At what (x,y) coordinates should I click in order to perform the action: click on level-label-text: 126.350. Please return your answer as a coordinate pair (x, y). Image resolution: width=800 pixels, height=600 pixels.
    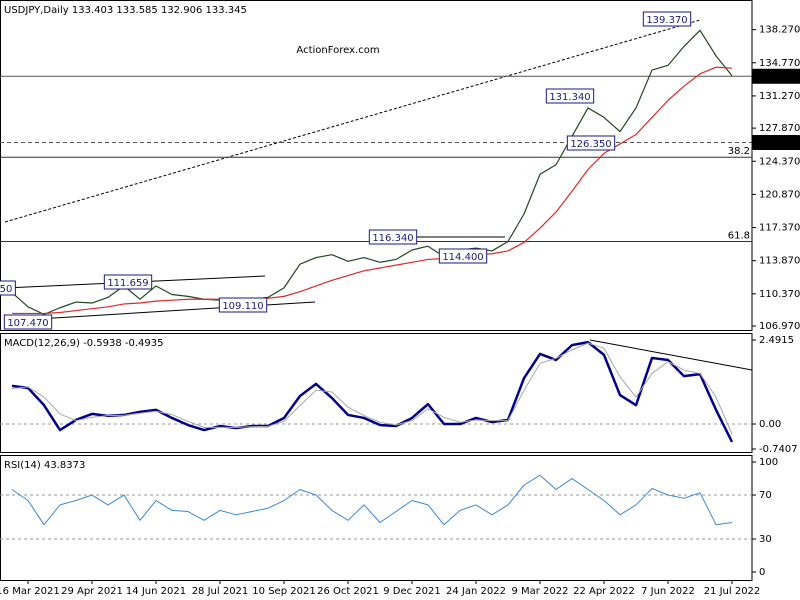
    Looking at the image, I should click on (775, 144).